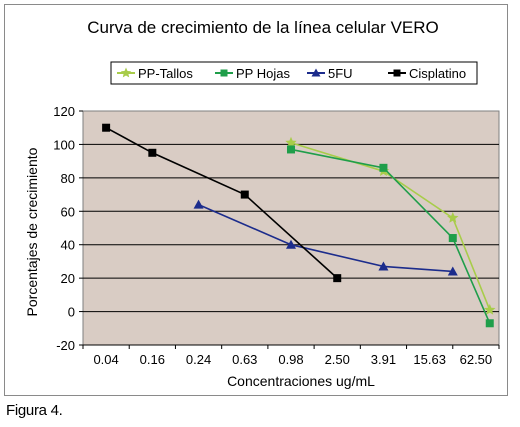 The height and width of the screenshot is (427, 520). Describe the element at coordinates (68, 245) in the screenshot. I see `y-tick-label: 40` at that location.